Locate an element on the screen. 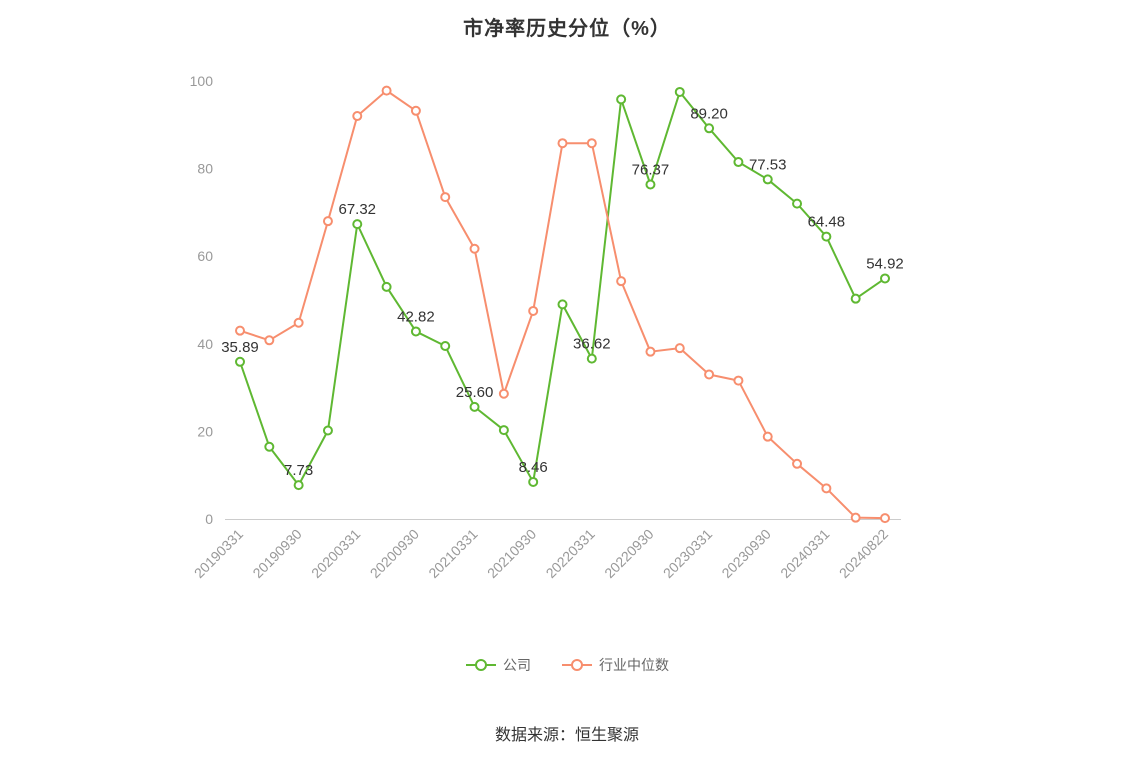  y-axis-tick-label: 0 is located at coordinates (209, 519).